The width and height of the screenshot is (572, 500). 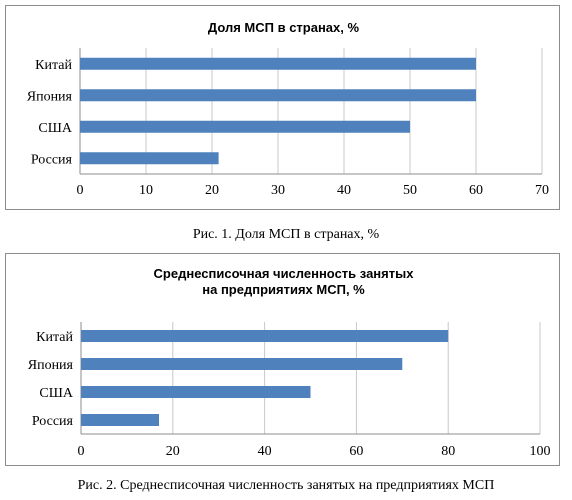 What do you see at coordinates (356, 451) in the screenshot?
I see `chart-2-x-tick-label: 60` at bounding box center [356, 451].